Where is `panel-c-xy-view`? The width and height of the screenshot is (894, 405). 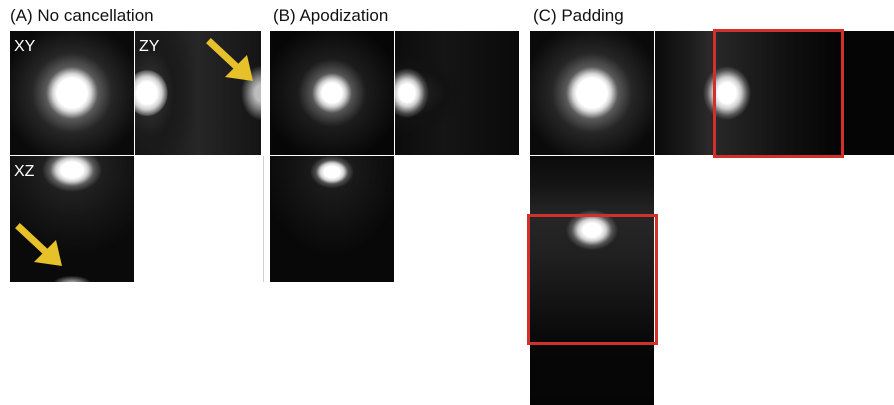 panel-c-xy-view is located at coordinates (592, 93).